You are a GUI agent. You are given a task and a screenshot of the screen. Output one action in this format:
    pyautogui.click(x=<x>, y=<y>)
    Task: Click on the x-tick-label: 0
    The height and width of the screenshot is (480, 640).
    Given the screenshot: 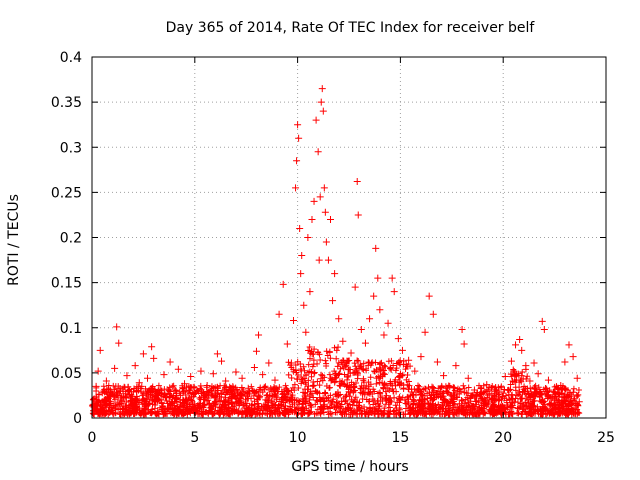 What is the action you would take?
    pyautogui.click(x=92, y=438)
    